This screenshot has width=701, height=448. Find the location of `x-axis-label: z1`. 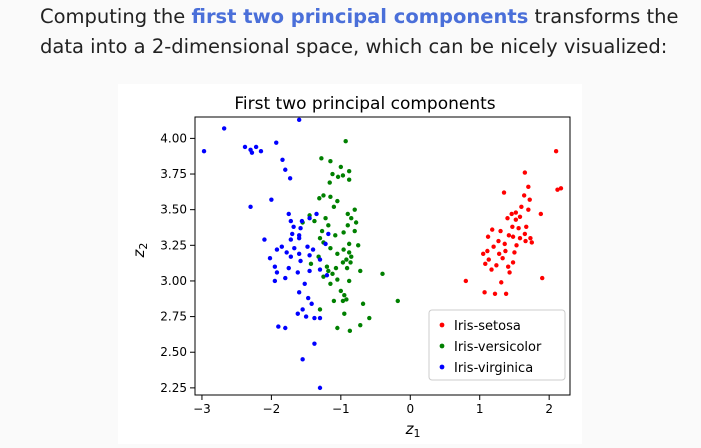

x-axis-label: z1 is located at coordinates (413, 430).